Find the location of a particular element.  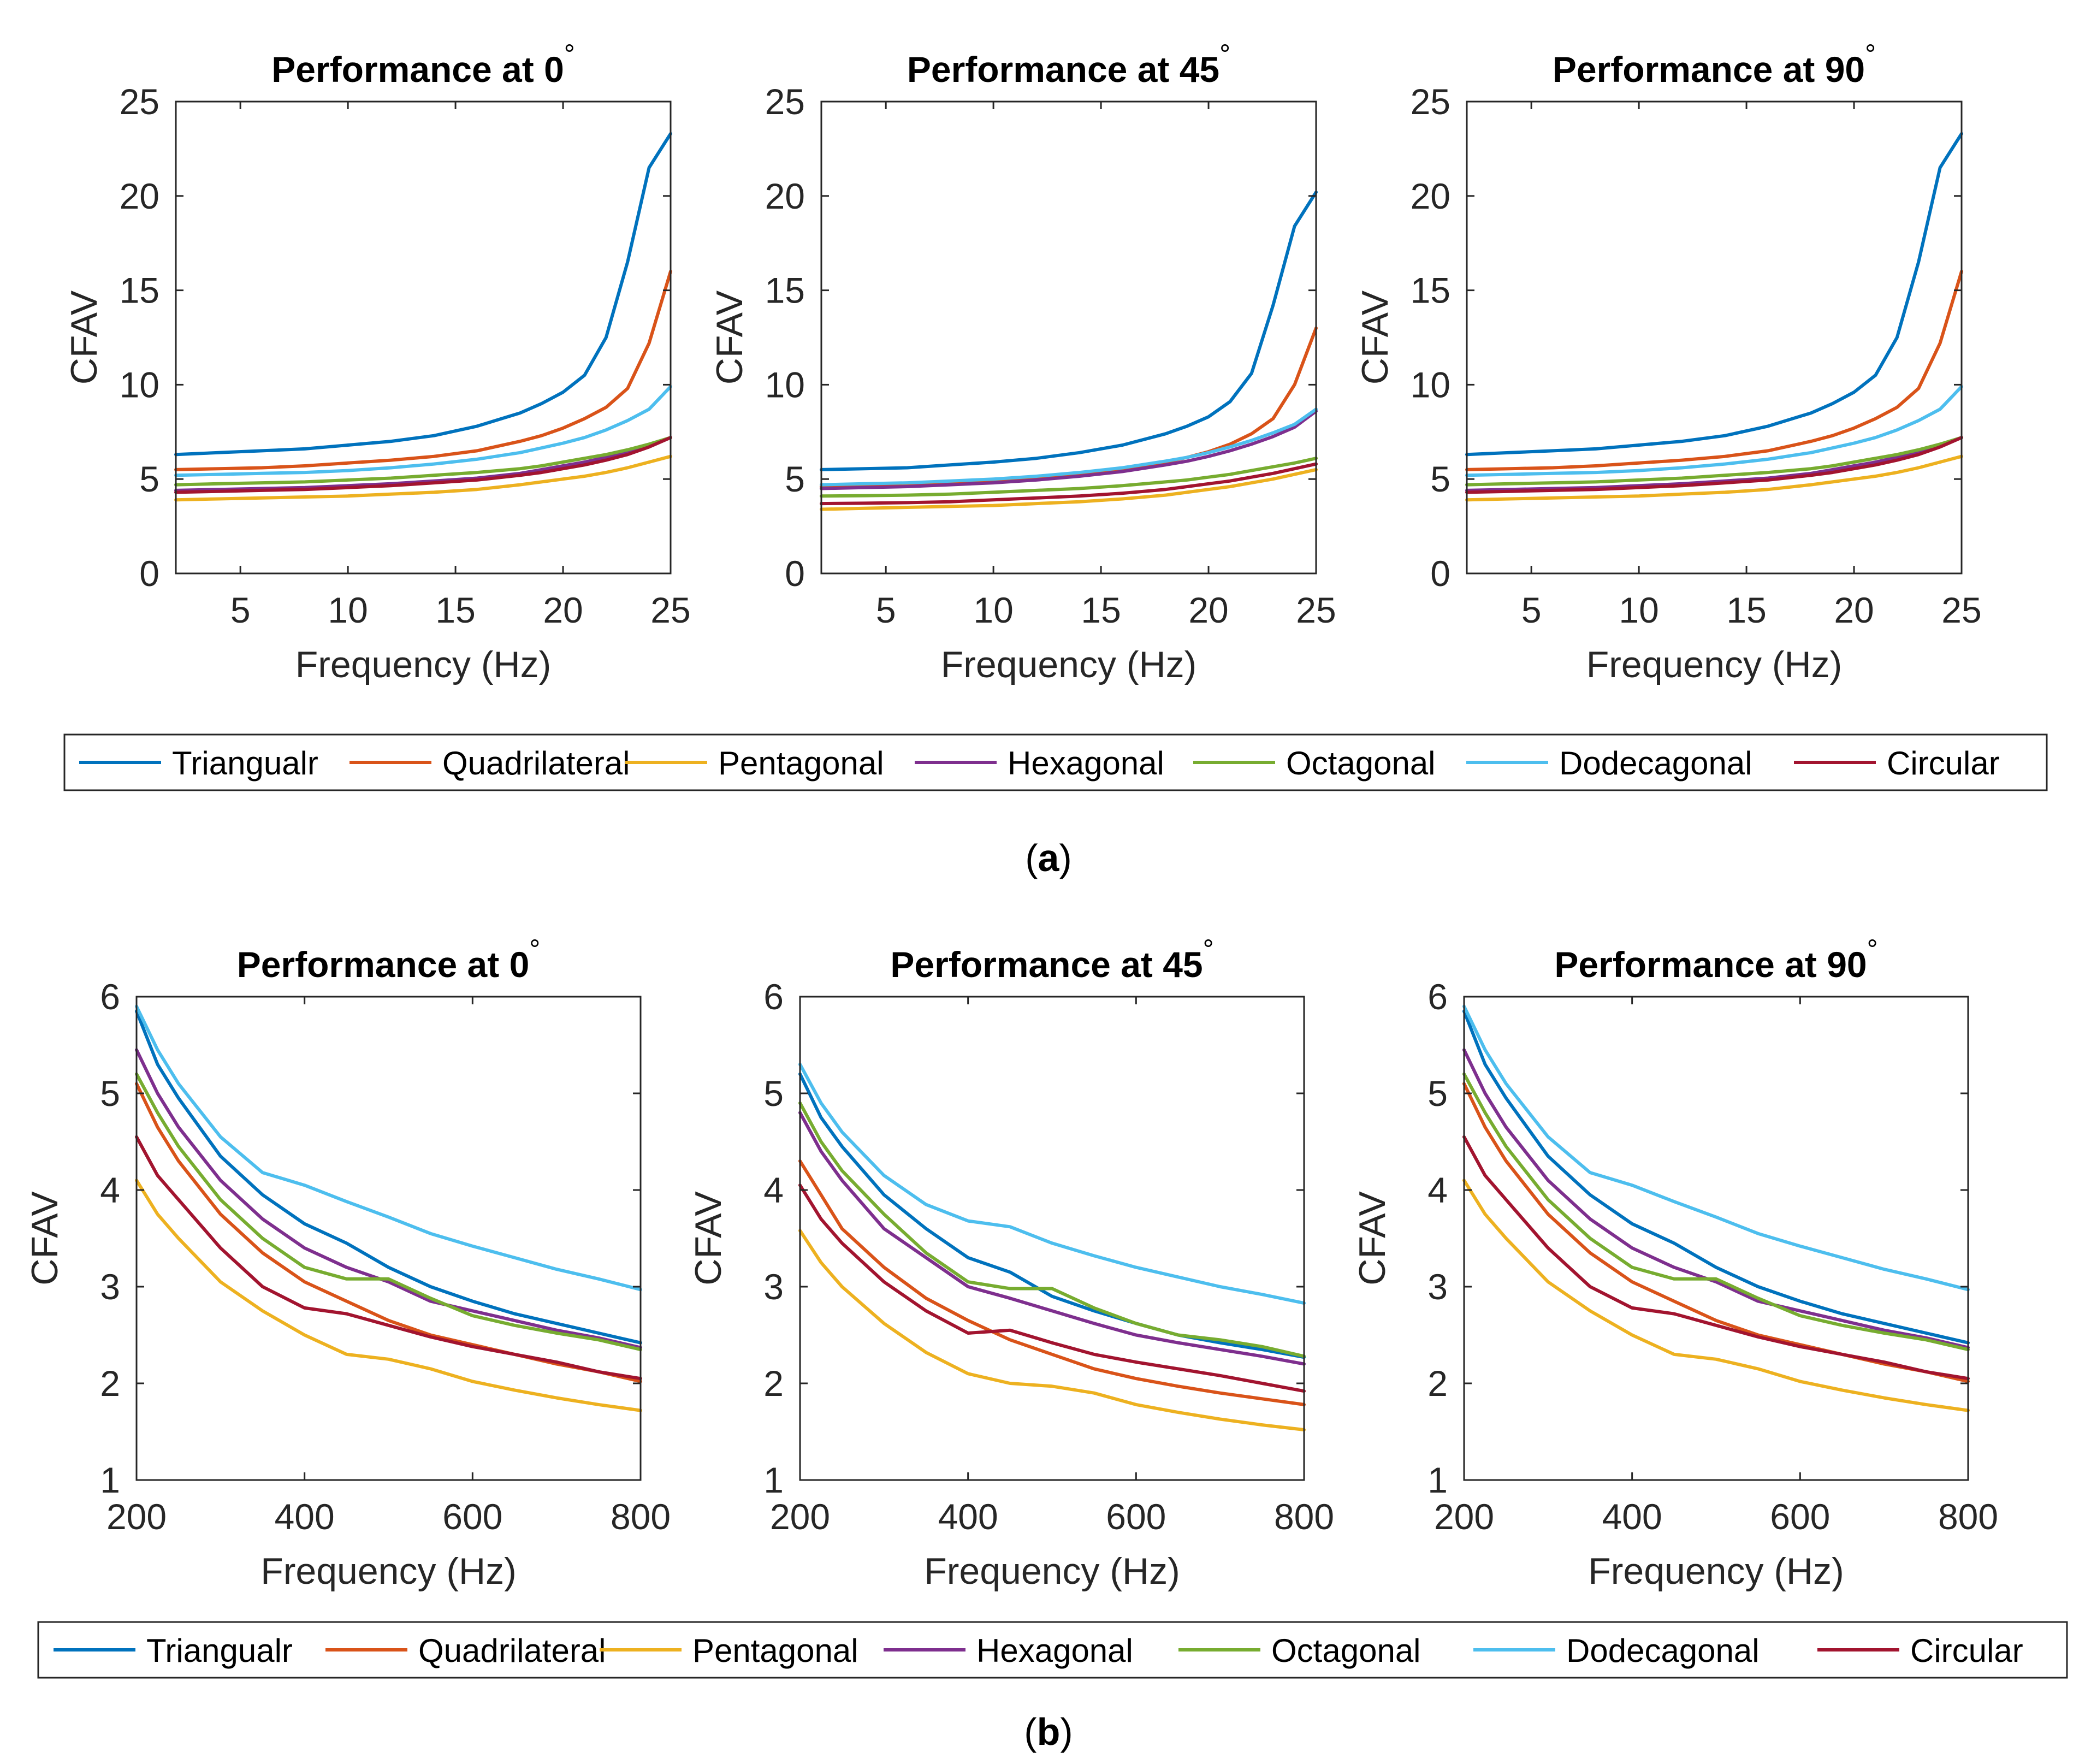

legend-label-circular: Circular is located at coordinates (1967, 1650).